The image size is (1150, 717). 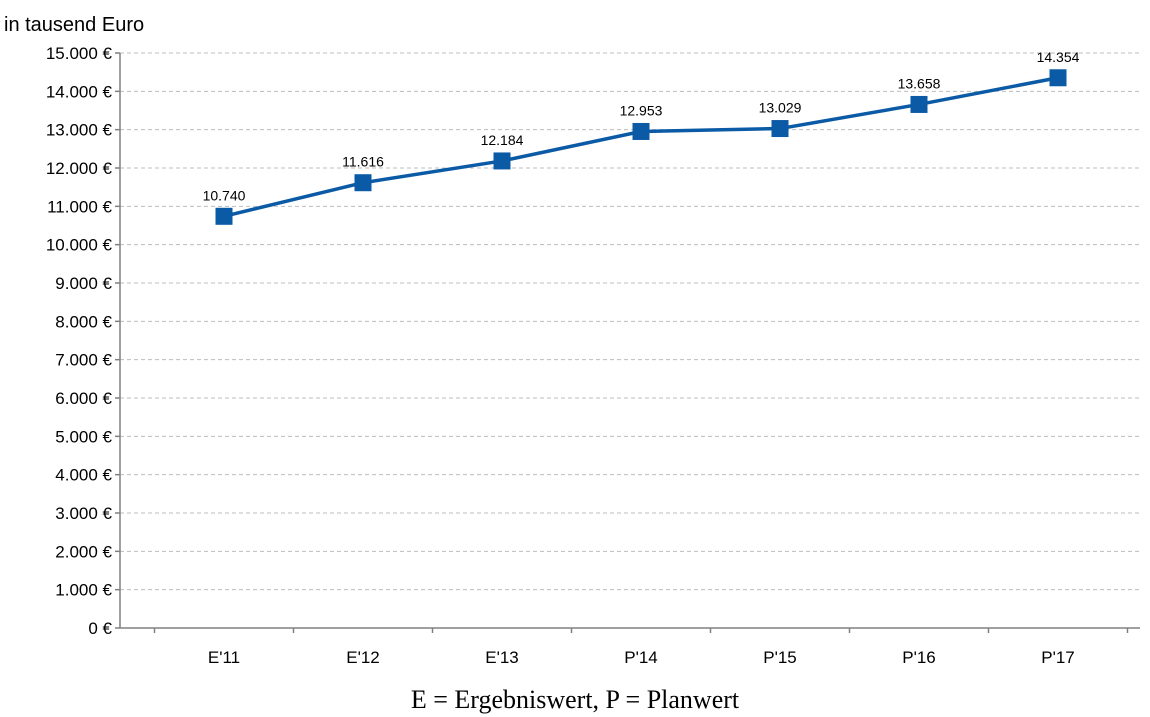 I want to click on y-tick-label: 13.000 €, so click(x=79, y=130).